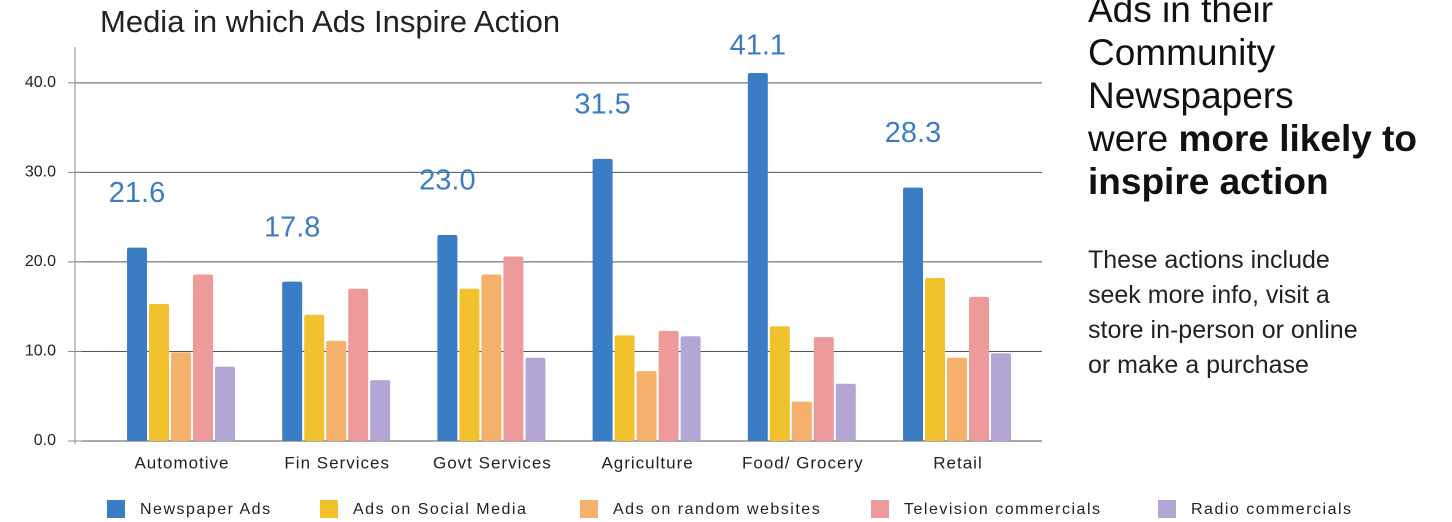 This screenshot has height=522, width=1452. I want to click on heading-bold: more likely to, so click(1298, 138).